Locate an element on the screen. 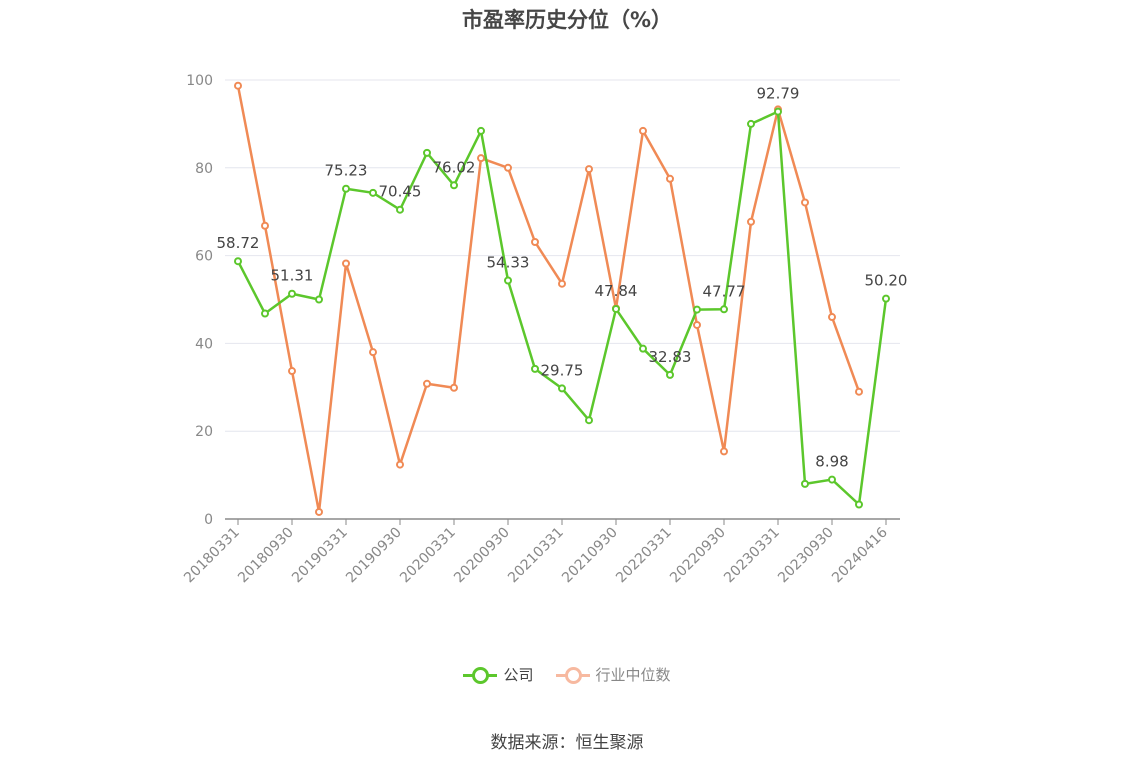 The width and height of the screenshot is (1134, 766). y-tick-label: 100 is located at coordinates (199, 81).